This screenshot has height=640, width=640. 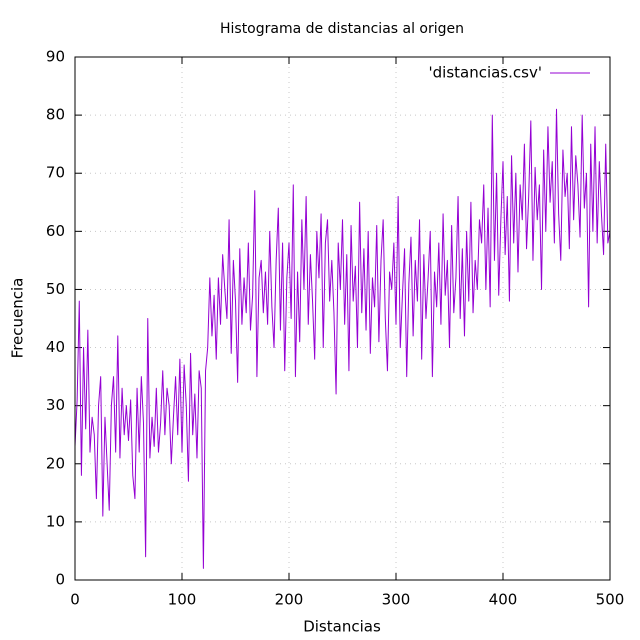 I want to click on y-tick-label: 30, so click(x=55, y=405).